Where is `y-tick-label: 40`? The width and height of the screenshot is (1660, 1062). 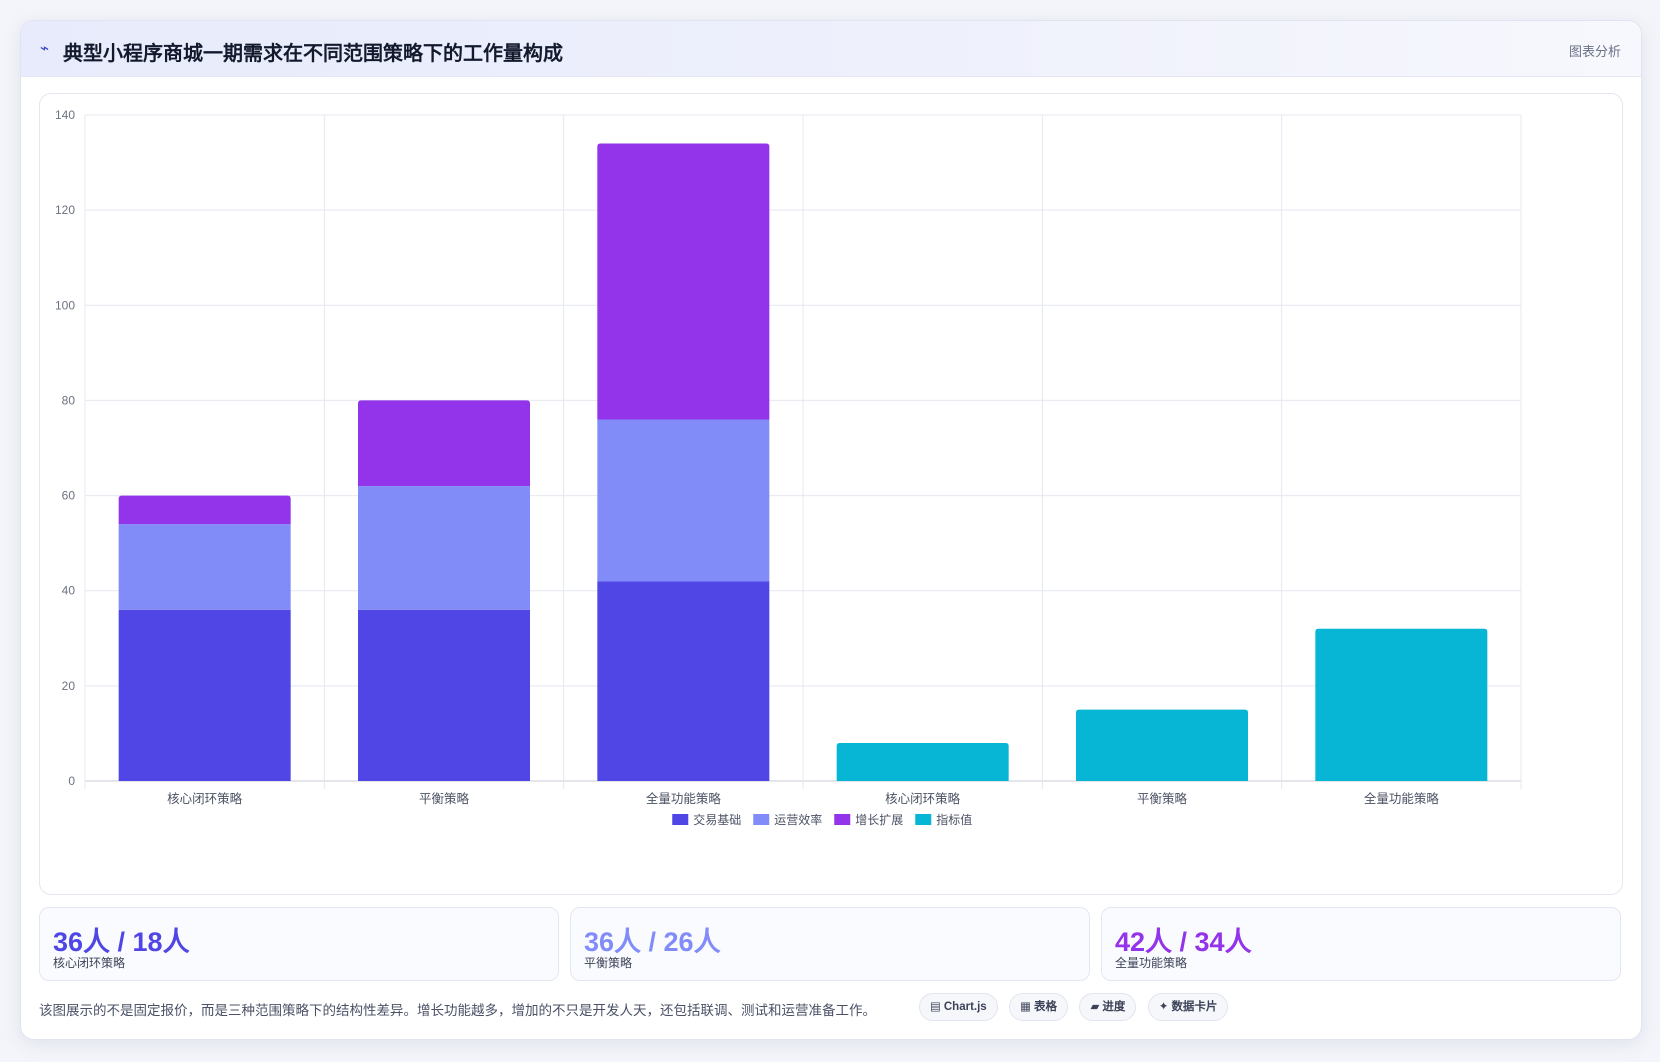 y-tick-label: 40 is located at coordinates (69, 591).